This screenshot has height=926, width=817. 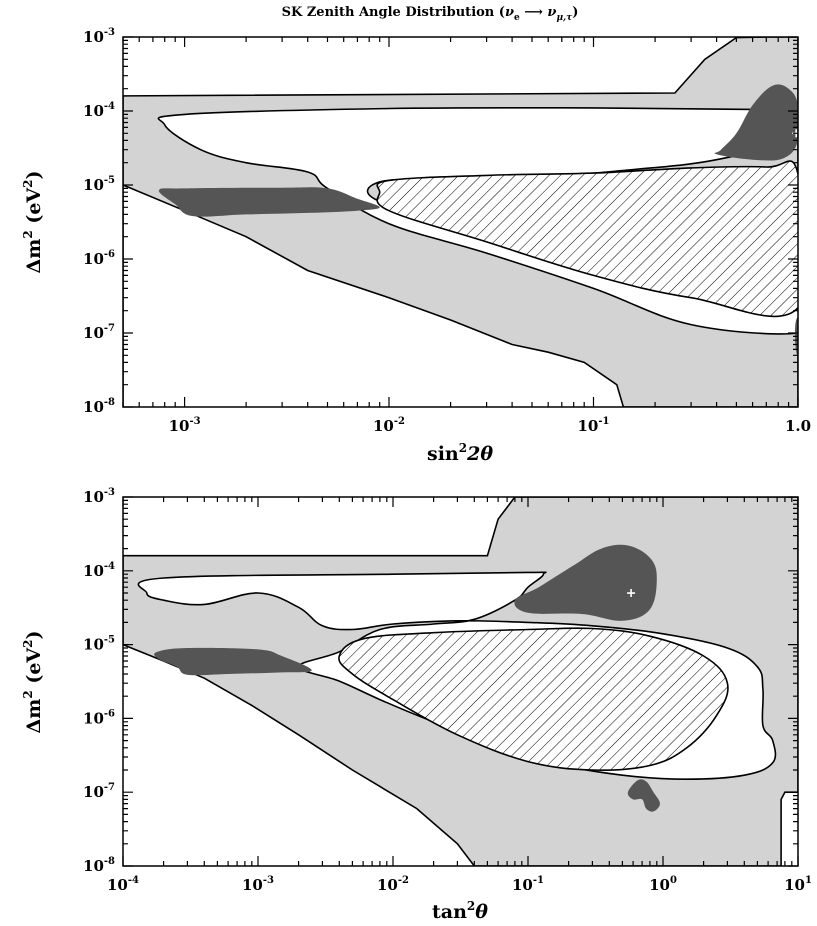 I want to click on y-tick-labels-top: 10-8 10-7 10-6 10-5 10-4 10-3, so click(x=99, y=221).